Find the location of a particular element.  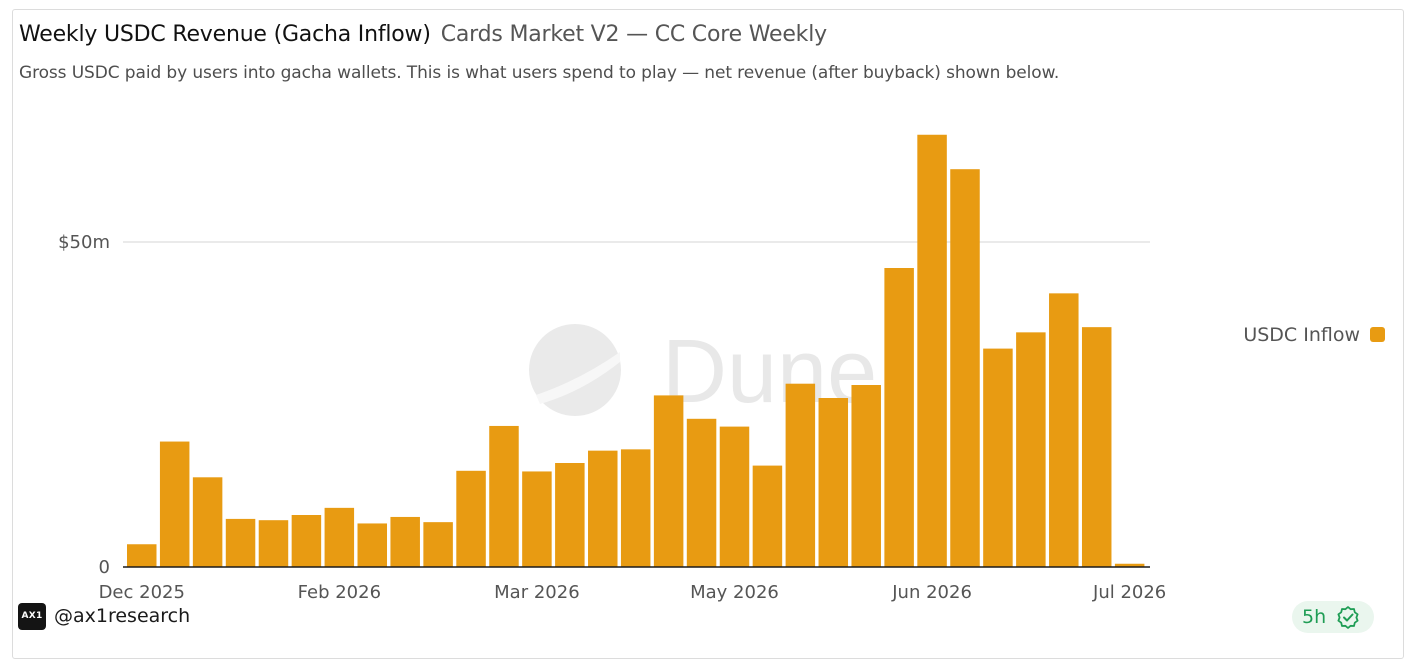

x-tick-label: Dec 2025 is located at coordinates (142, 592).